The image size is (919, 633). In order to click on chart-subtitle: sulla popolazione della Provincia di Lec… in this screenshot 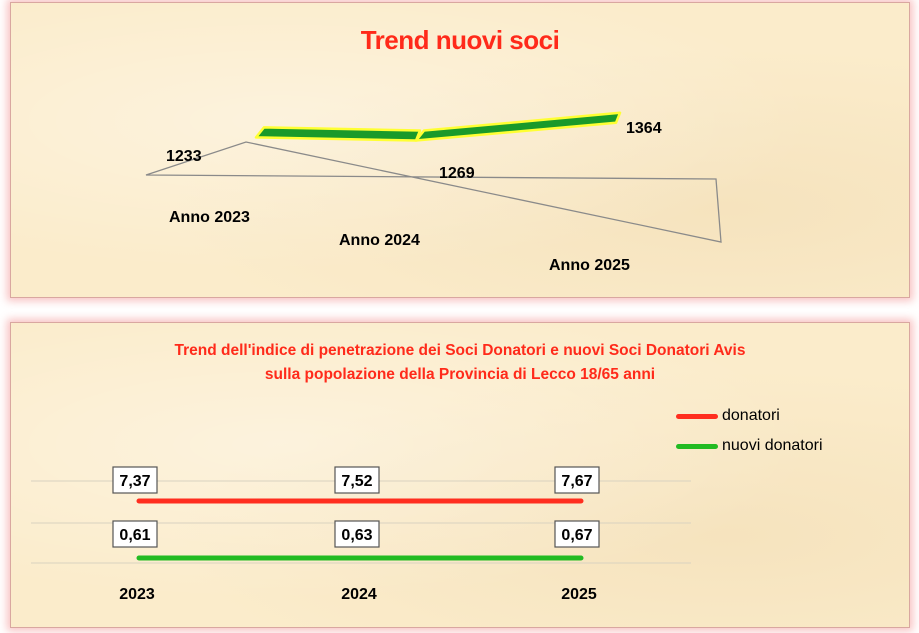, I will do `click(460, 374)`.